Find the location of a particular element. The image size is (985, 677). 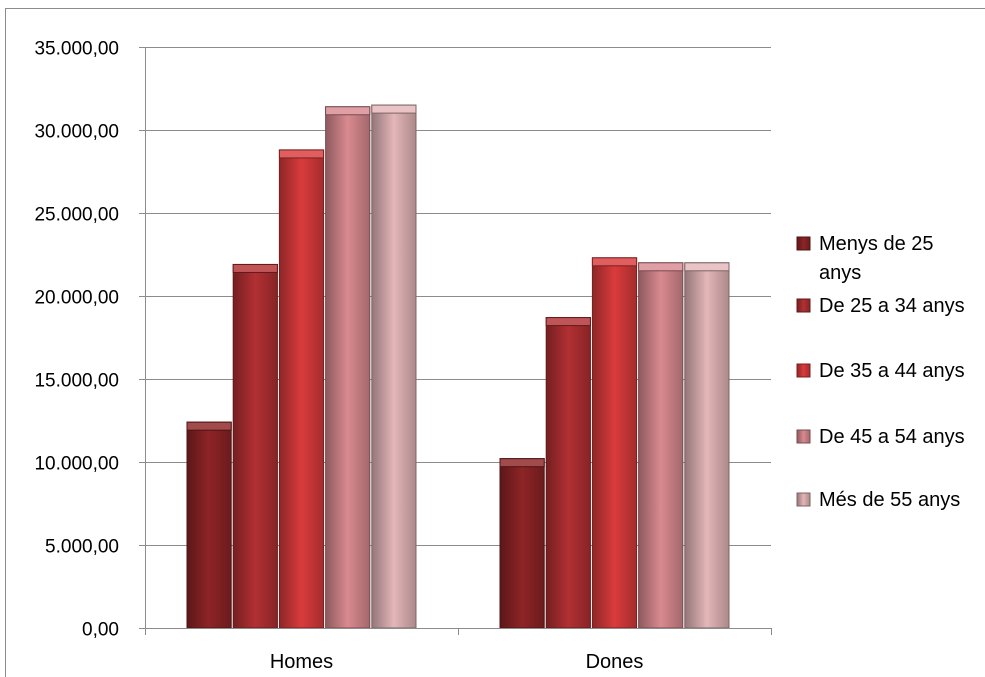

x-tick-label: Homes is located at coordinates (301, 662).